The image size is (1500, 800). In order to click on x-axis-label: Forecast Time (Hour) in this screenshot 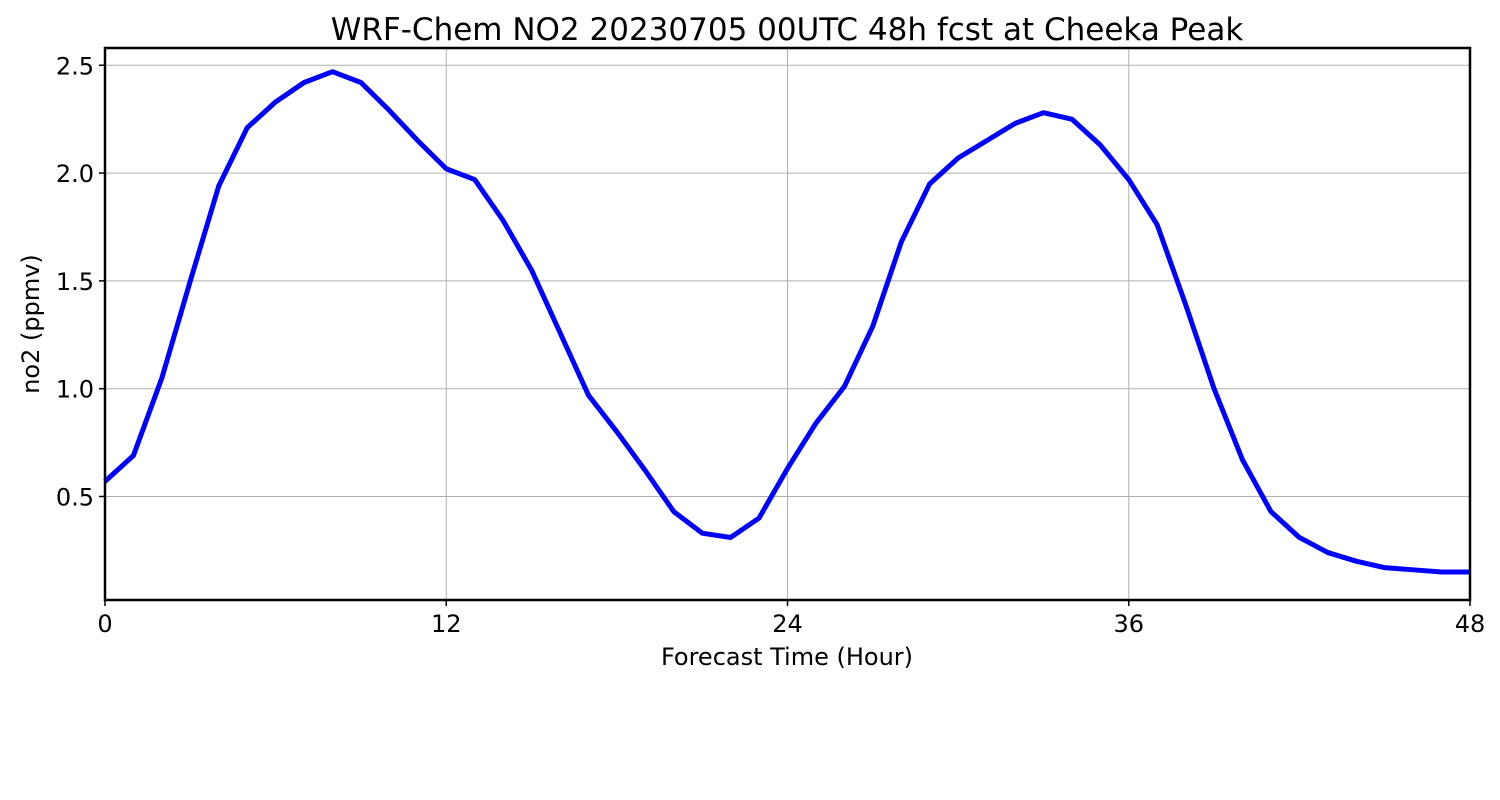, I will do `click(787, 657)`.